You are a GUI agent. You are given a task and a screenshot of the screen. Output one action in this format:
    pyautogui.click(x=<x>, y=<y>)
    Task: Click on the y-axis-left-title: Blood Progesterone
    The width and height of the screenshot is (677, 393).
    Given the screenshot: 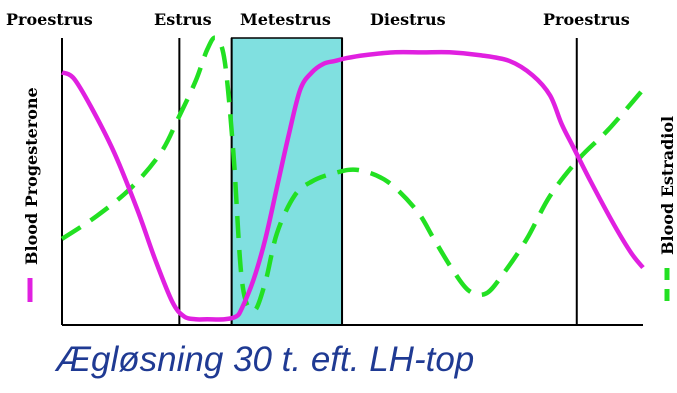 What is the action you would take?
    pyautogui.click(x=31, y=176)
    